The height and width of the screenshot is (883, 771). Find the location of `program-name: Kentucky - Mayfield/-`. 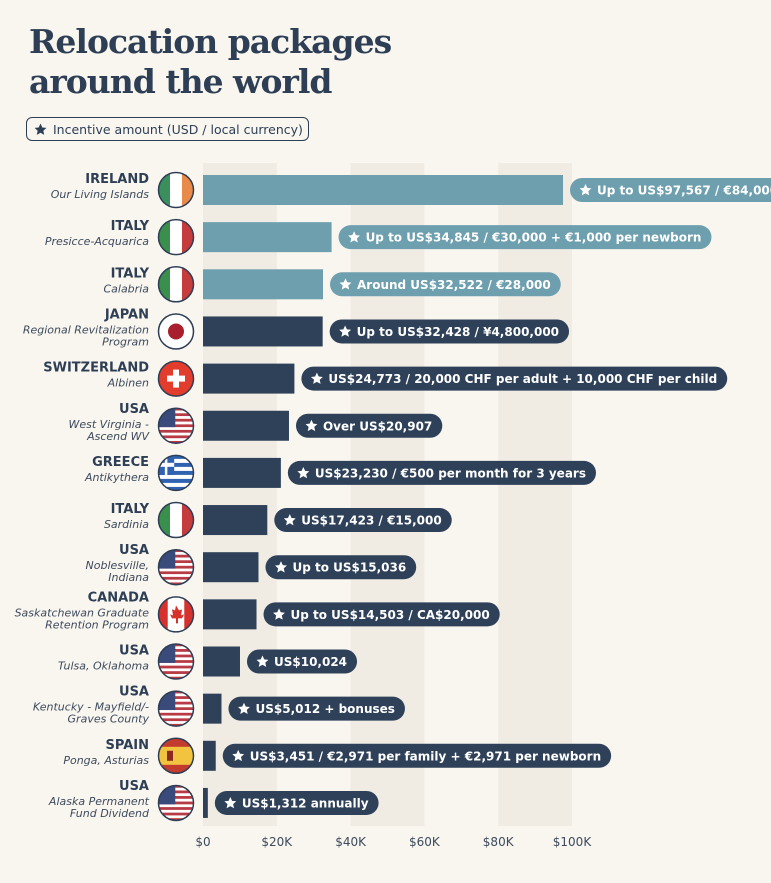

program-name: Kentucky - Mayfield/- is located at coordinates (91, 707).